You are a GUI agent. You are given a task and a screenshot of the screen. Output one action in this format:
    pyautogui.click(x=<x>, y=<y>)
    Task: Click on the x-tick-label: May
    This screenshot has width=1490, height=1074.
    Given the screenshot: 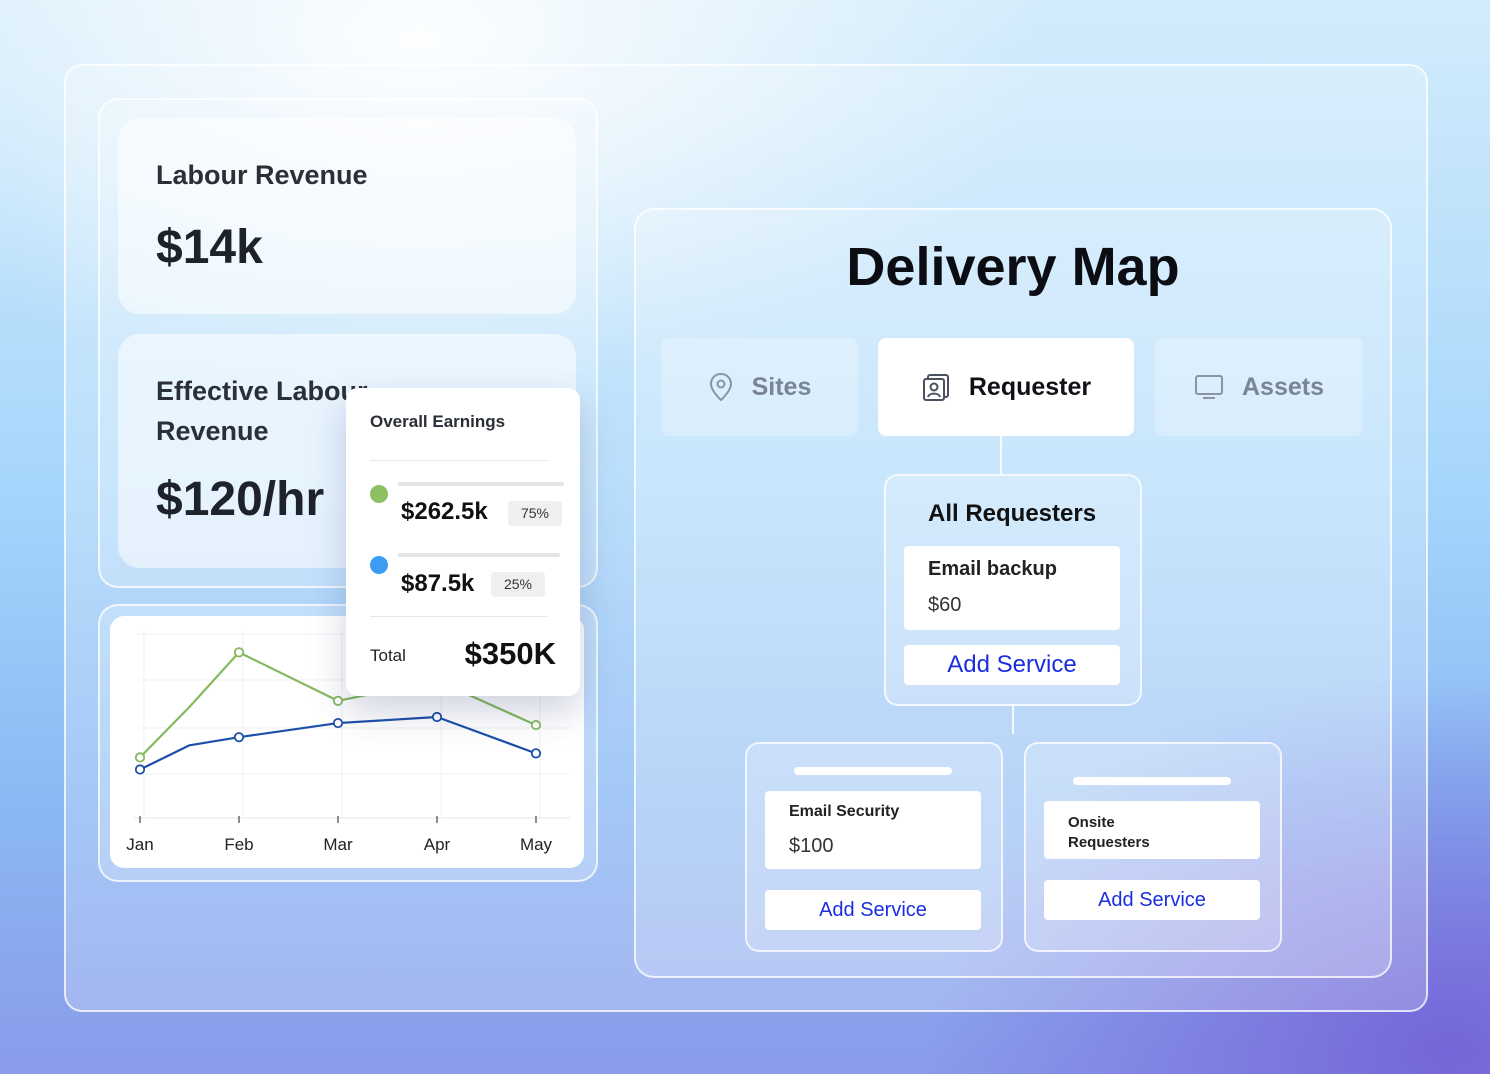 What is the action you would take?
    pyautogui.click(x=536, y=844)
    